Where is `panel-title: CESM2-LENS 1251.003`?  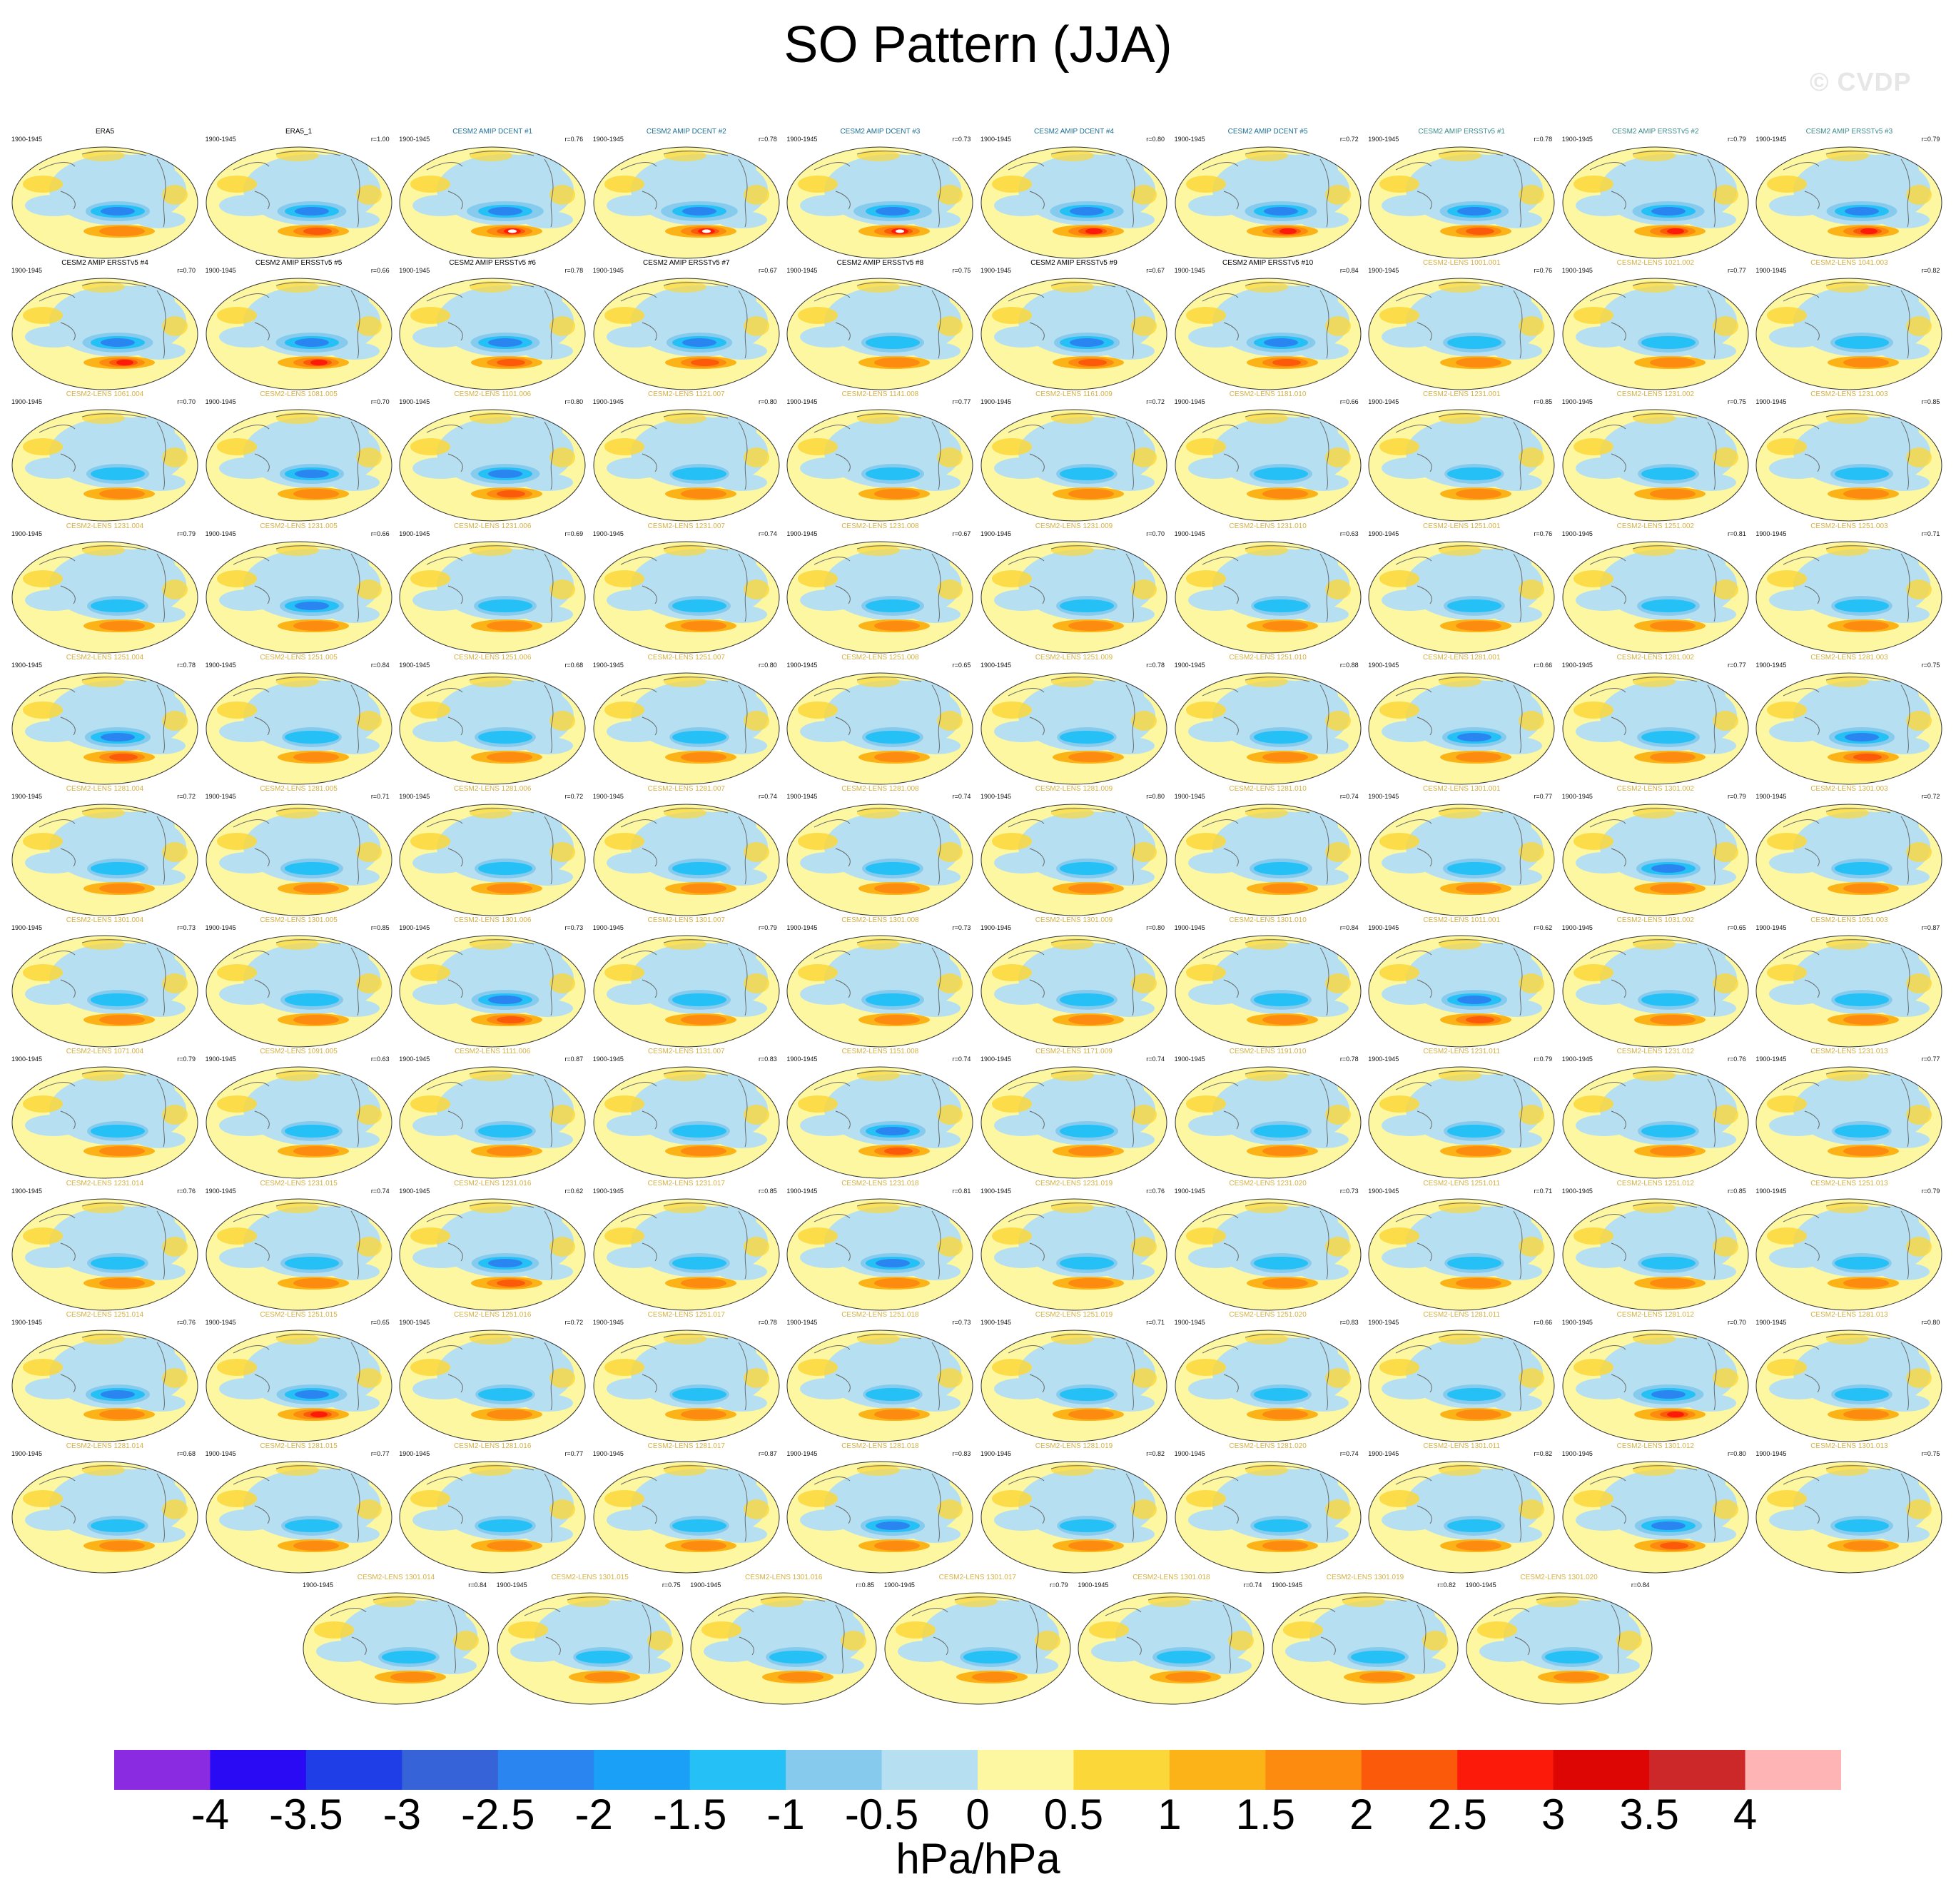 panel-title: CESM2-LENS 1251.003 is located at coordinates (1849, 526).